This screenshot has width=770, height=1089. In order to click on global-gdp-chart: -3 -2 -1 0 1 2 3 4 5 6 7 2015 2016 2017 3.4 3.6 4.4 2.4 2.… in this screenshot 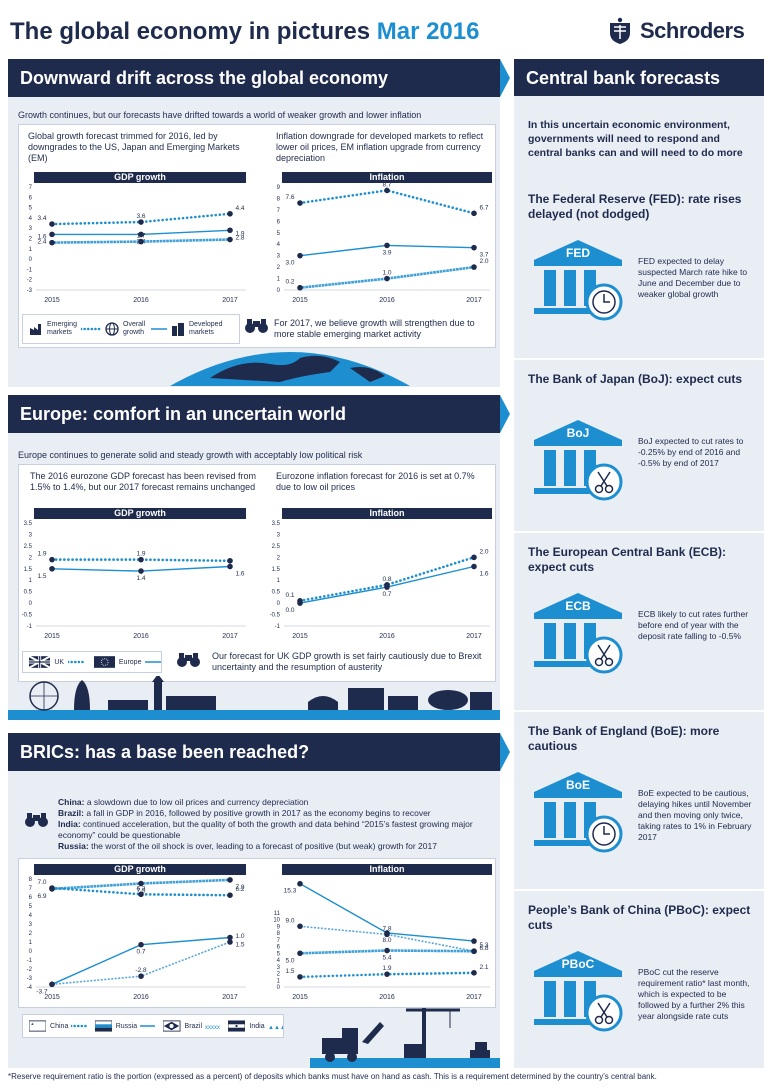, I will do `click(136, 244)`.